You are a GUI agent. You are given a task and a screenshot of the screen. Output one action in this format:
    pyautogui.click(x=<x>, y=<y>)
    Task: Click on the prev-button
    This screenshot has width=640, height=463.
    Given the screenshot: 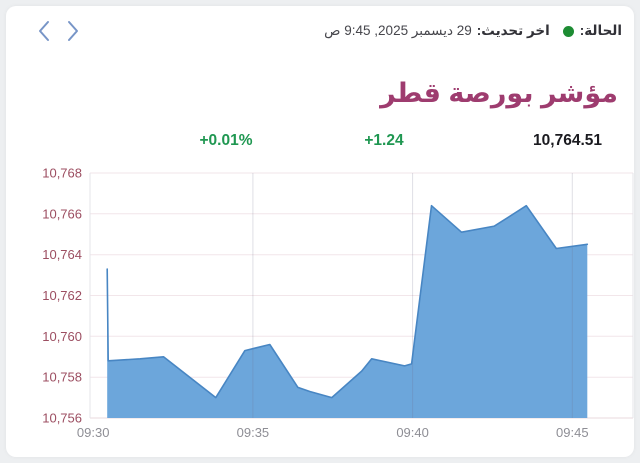 What is the action you would take?
    pyautogui.click(x=44, y=31)
    